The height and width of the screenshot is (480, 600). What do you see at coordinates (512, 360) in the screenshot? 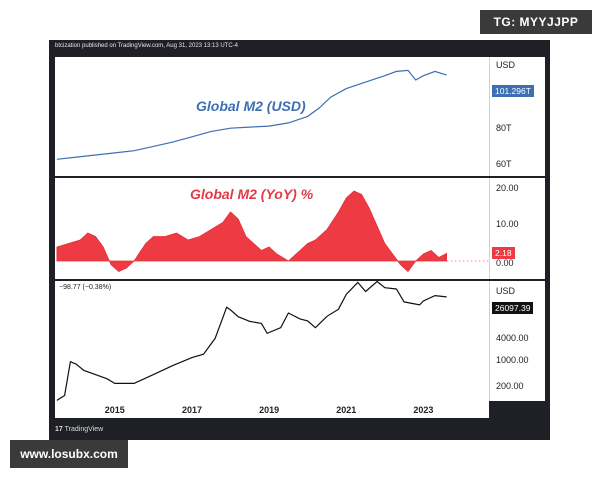
I see `btc-tick-1000: 1000.00` at bounding box center [512, 360].